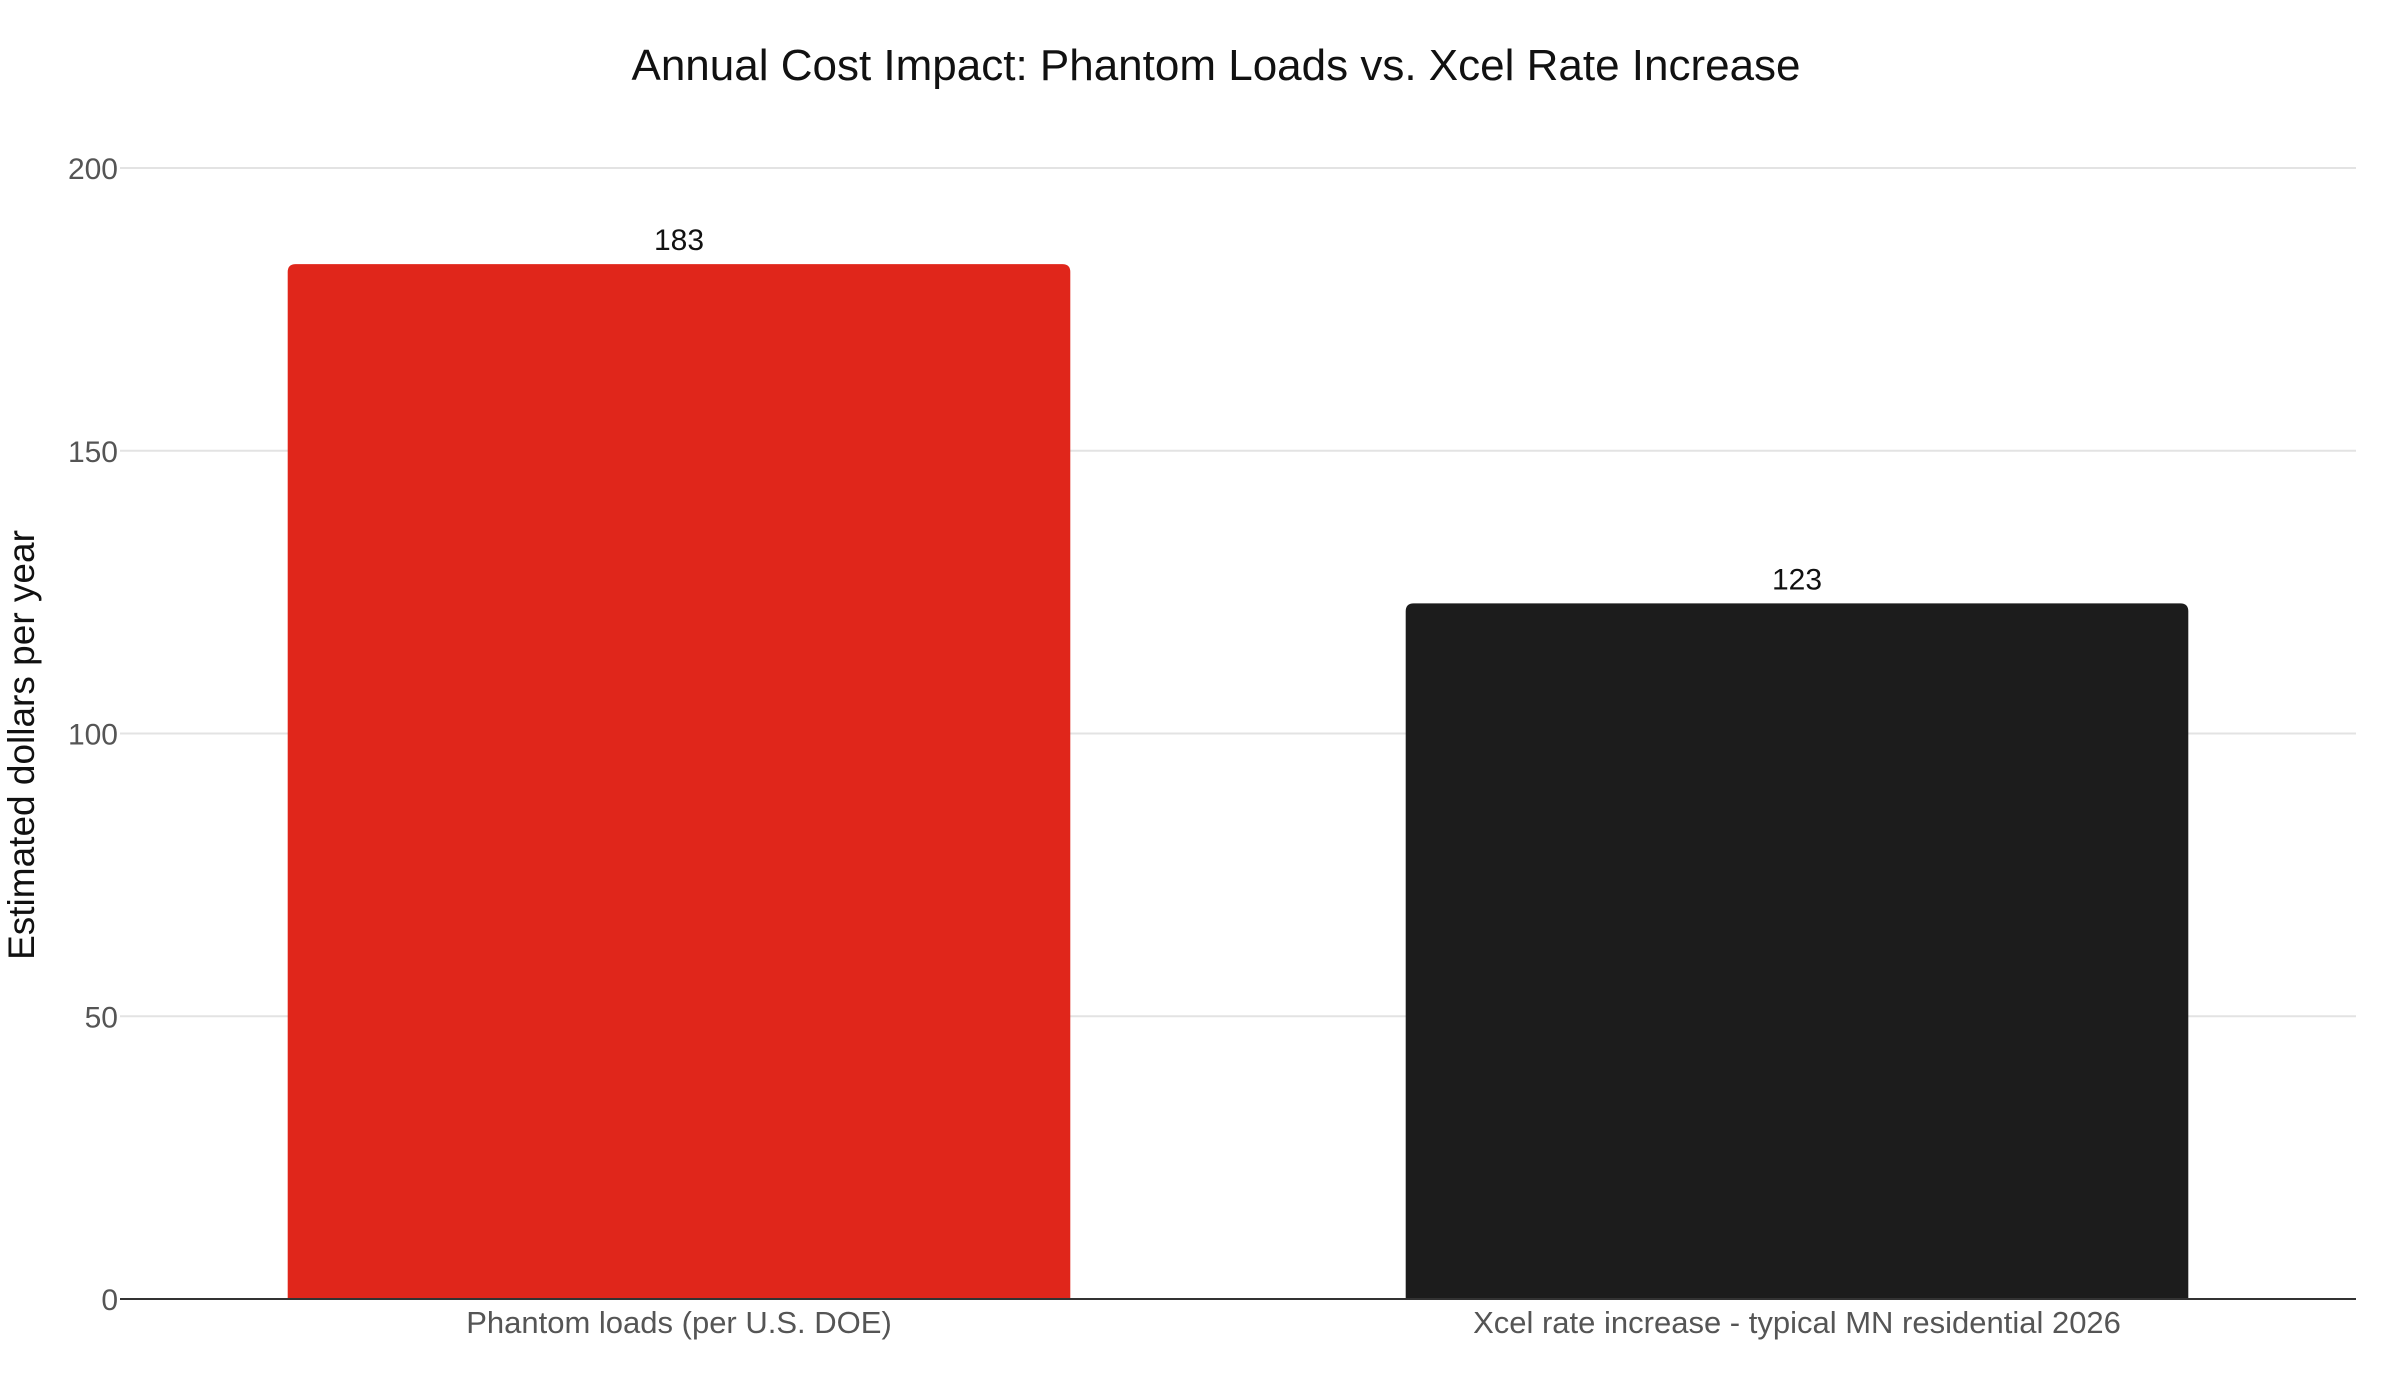  I want to click on y-tick-label: 200, so click(93, 169).